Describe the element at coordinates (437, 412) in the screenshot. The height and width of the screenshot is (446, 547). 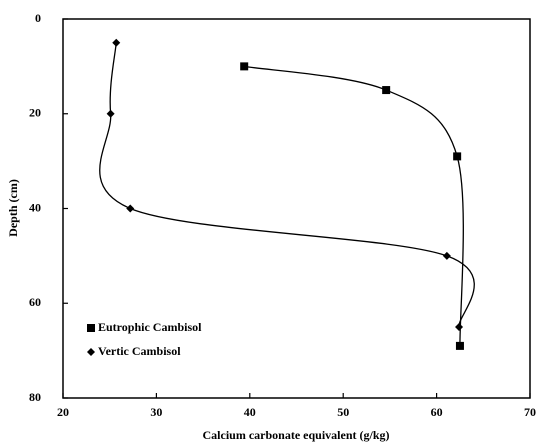
I see `x-tick-label: 60` at that location.